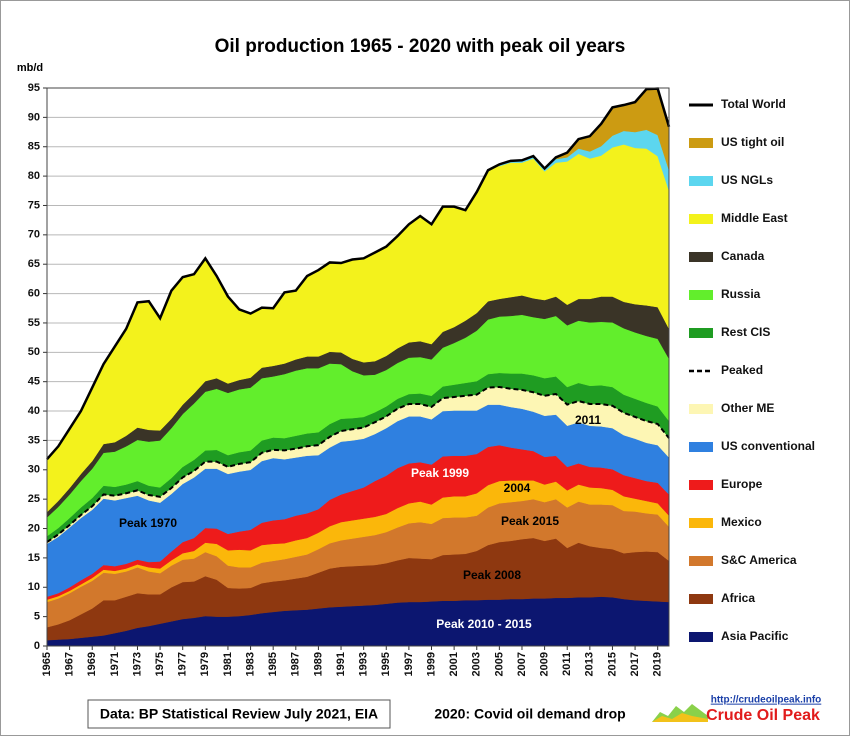 This screenshot has height=736, width=850. I want to click on legend-label: US tight oil, so click(752, 142).